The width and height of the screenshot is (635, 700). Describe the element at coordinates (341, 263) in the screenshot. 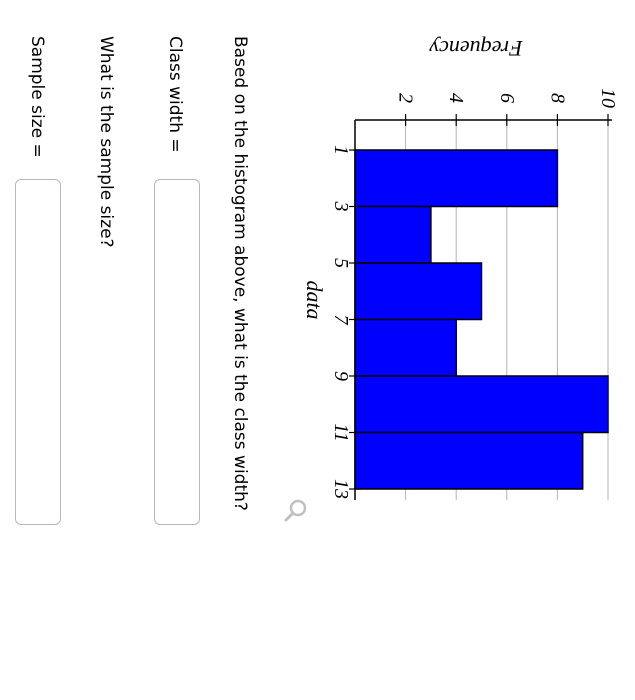

I see `x-tick-label: 5` at that location.